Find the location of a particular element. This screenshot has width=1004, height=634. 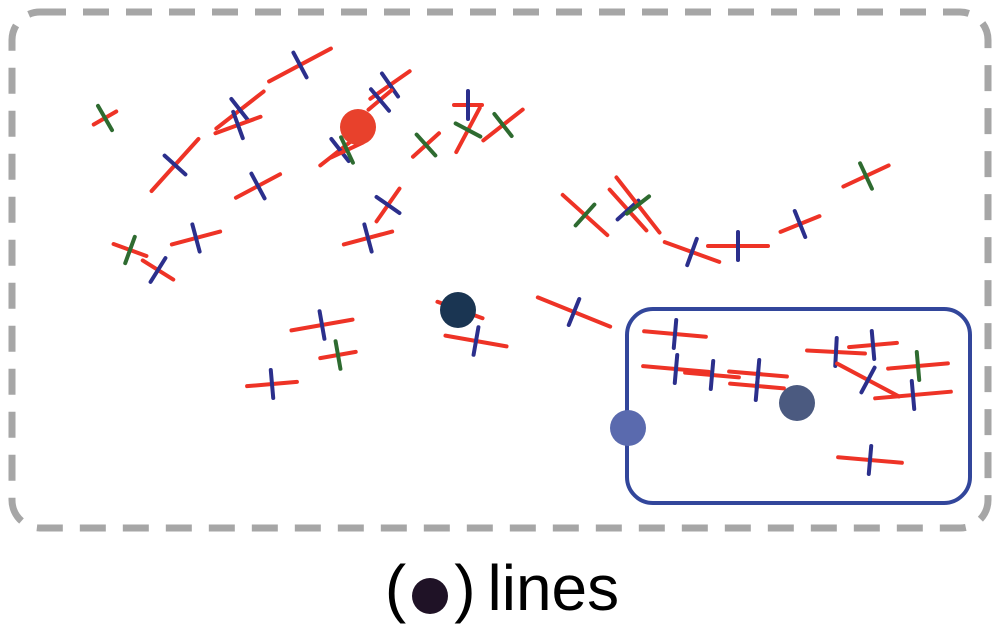

highlight-region-frame is located at coordinates (798, 406).